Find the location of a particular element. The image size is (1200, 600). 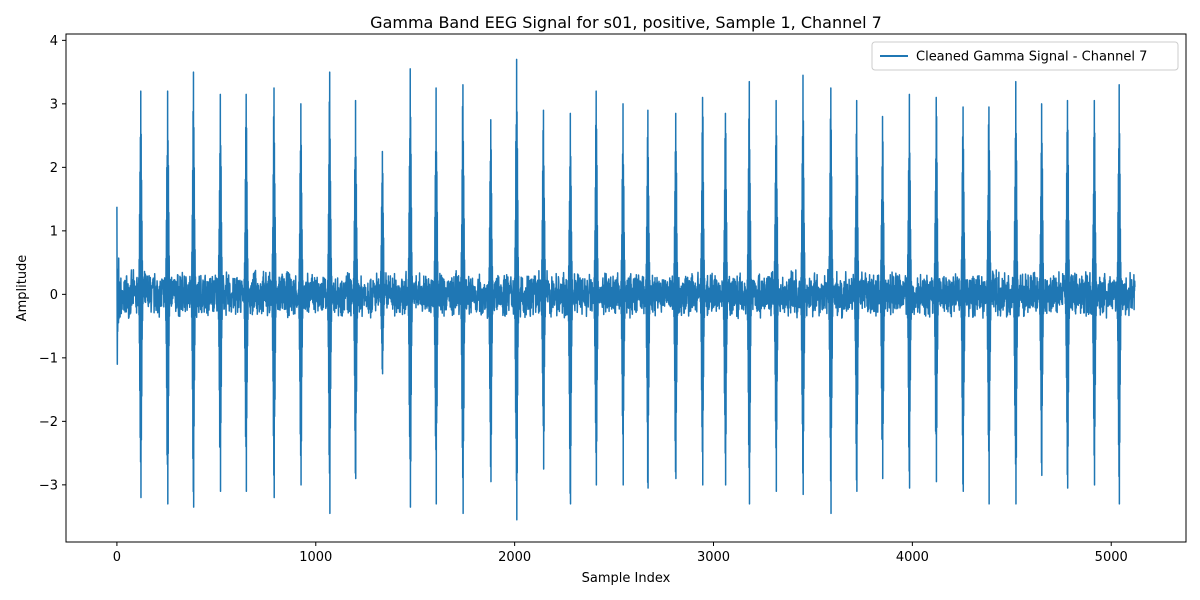

legend: Cleaned Gamma Signal - Channel 7 is located at coordinates (1025, 56).